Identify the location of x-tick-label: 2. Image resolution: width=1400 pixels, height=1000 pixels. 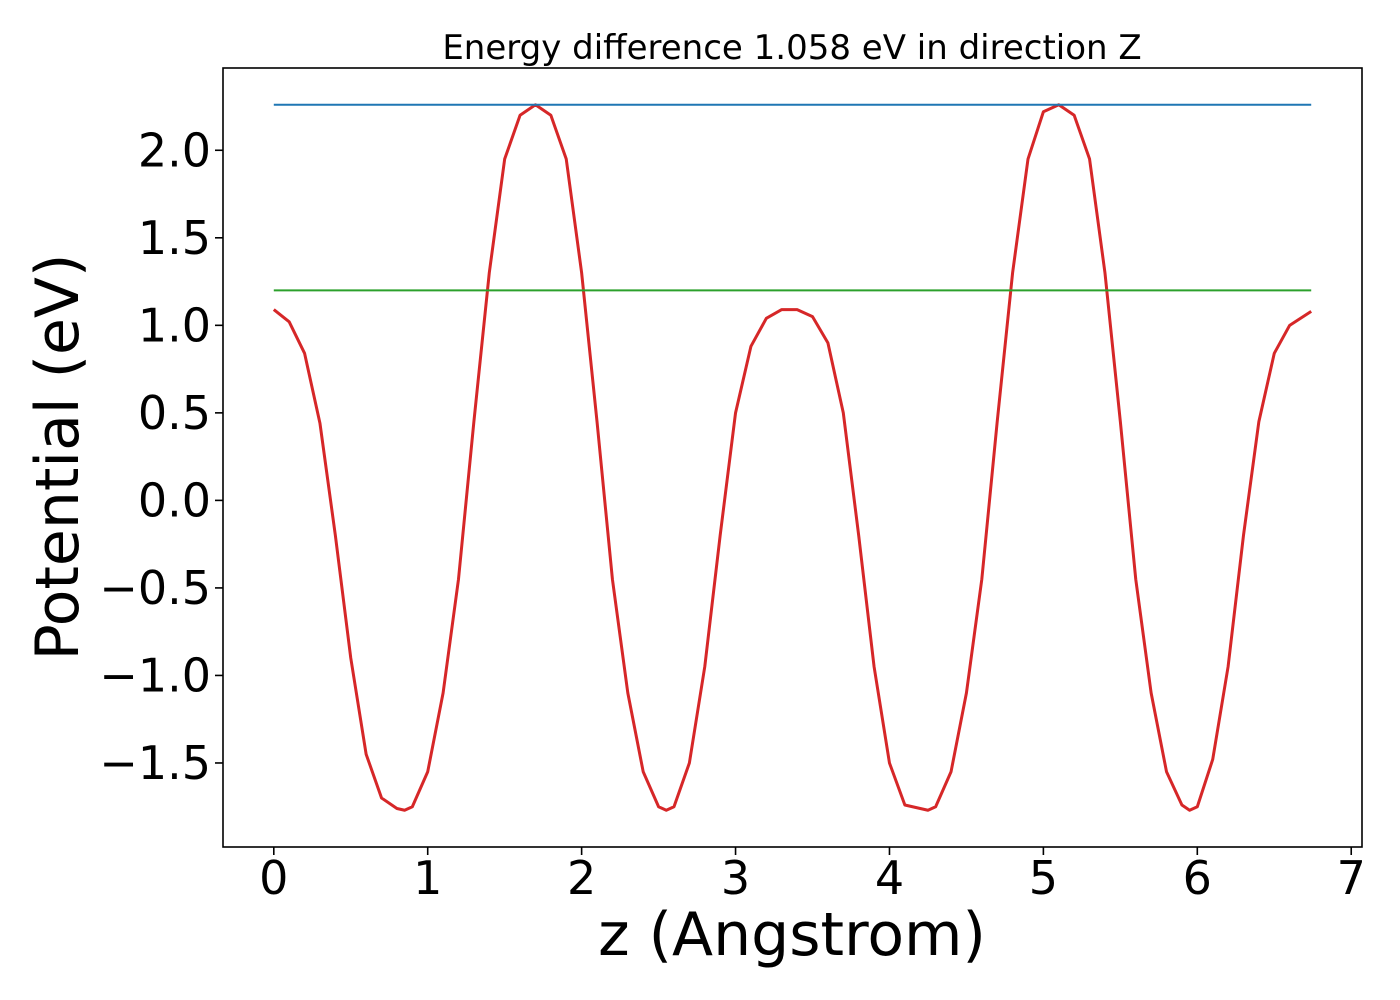
(581, 878).